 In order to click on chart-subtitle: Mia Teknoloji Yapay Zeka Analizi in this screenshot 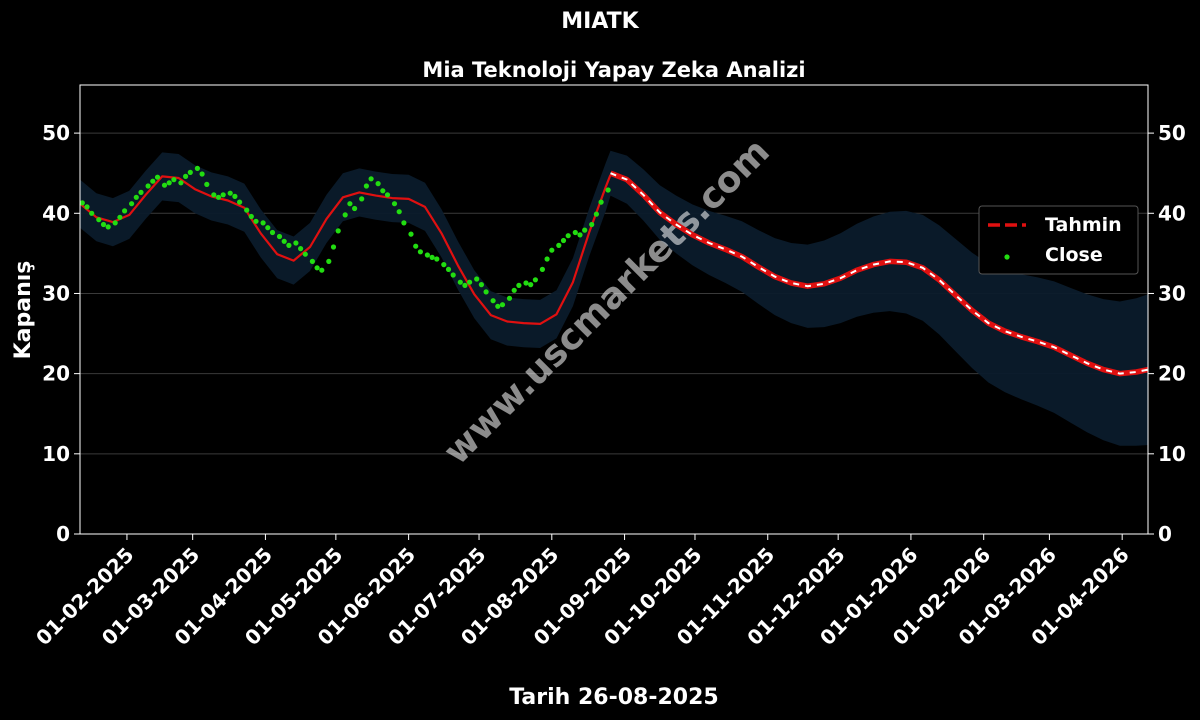, I will do `click(613, 70)`.